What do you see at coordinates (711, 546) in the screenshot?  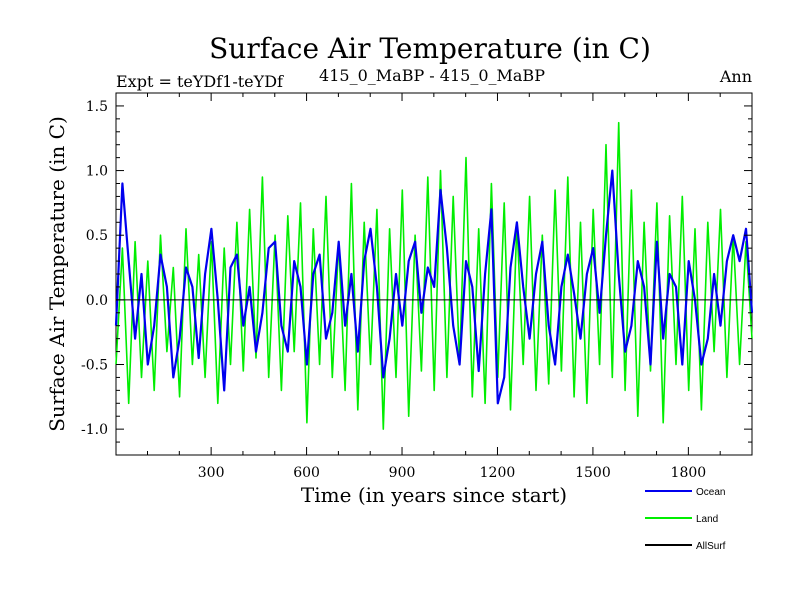 I see `legend-label-allsurf: AllSurf` at bounding box center [711, 546].